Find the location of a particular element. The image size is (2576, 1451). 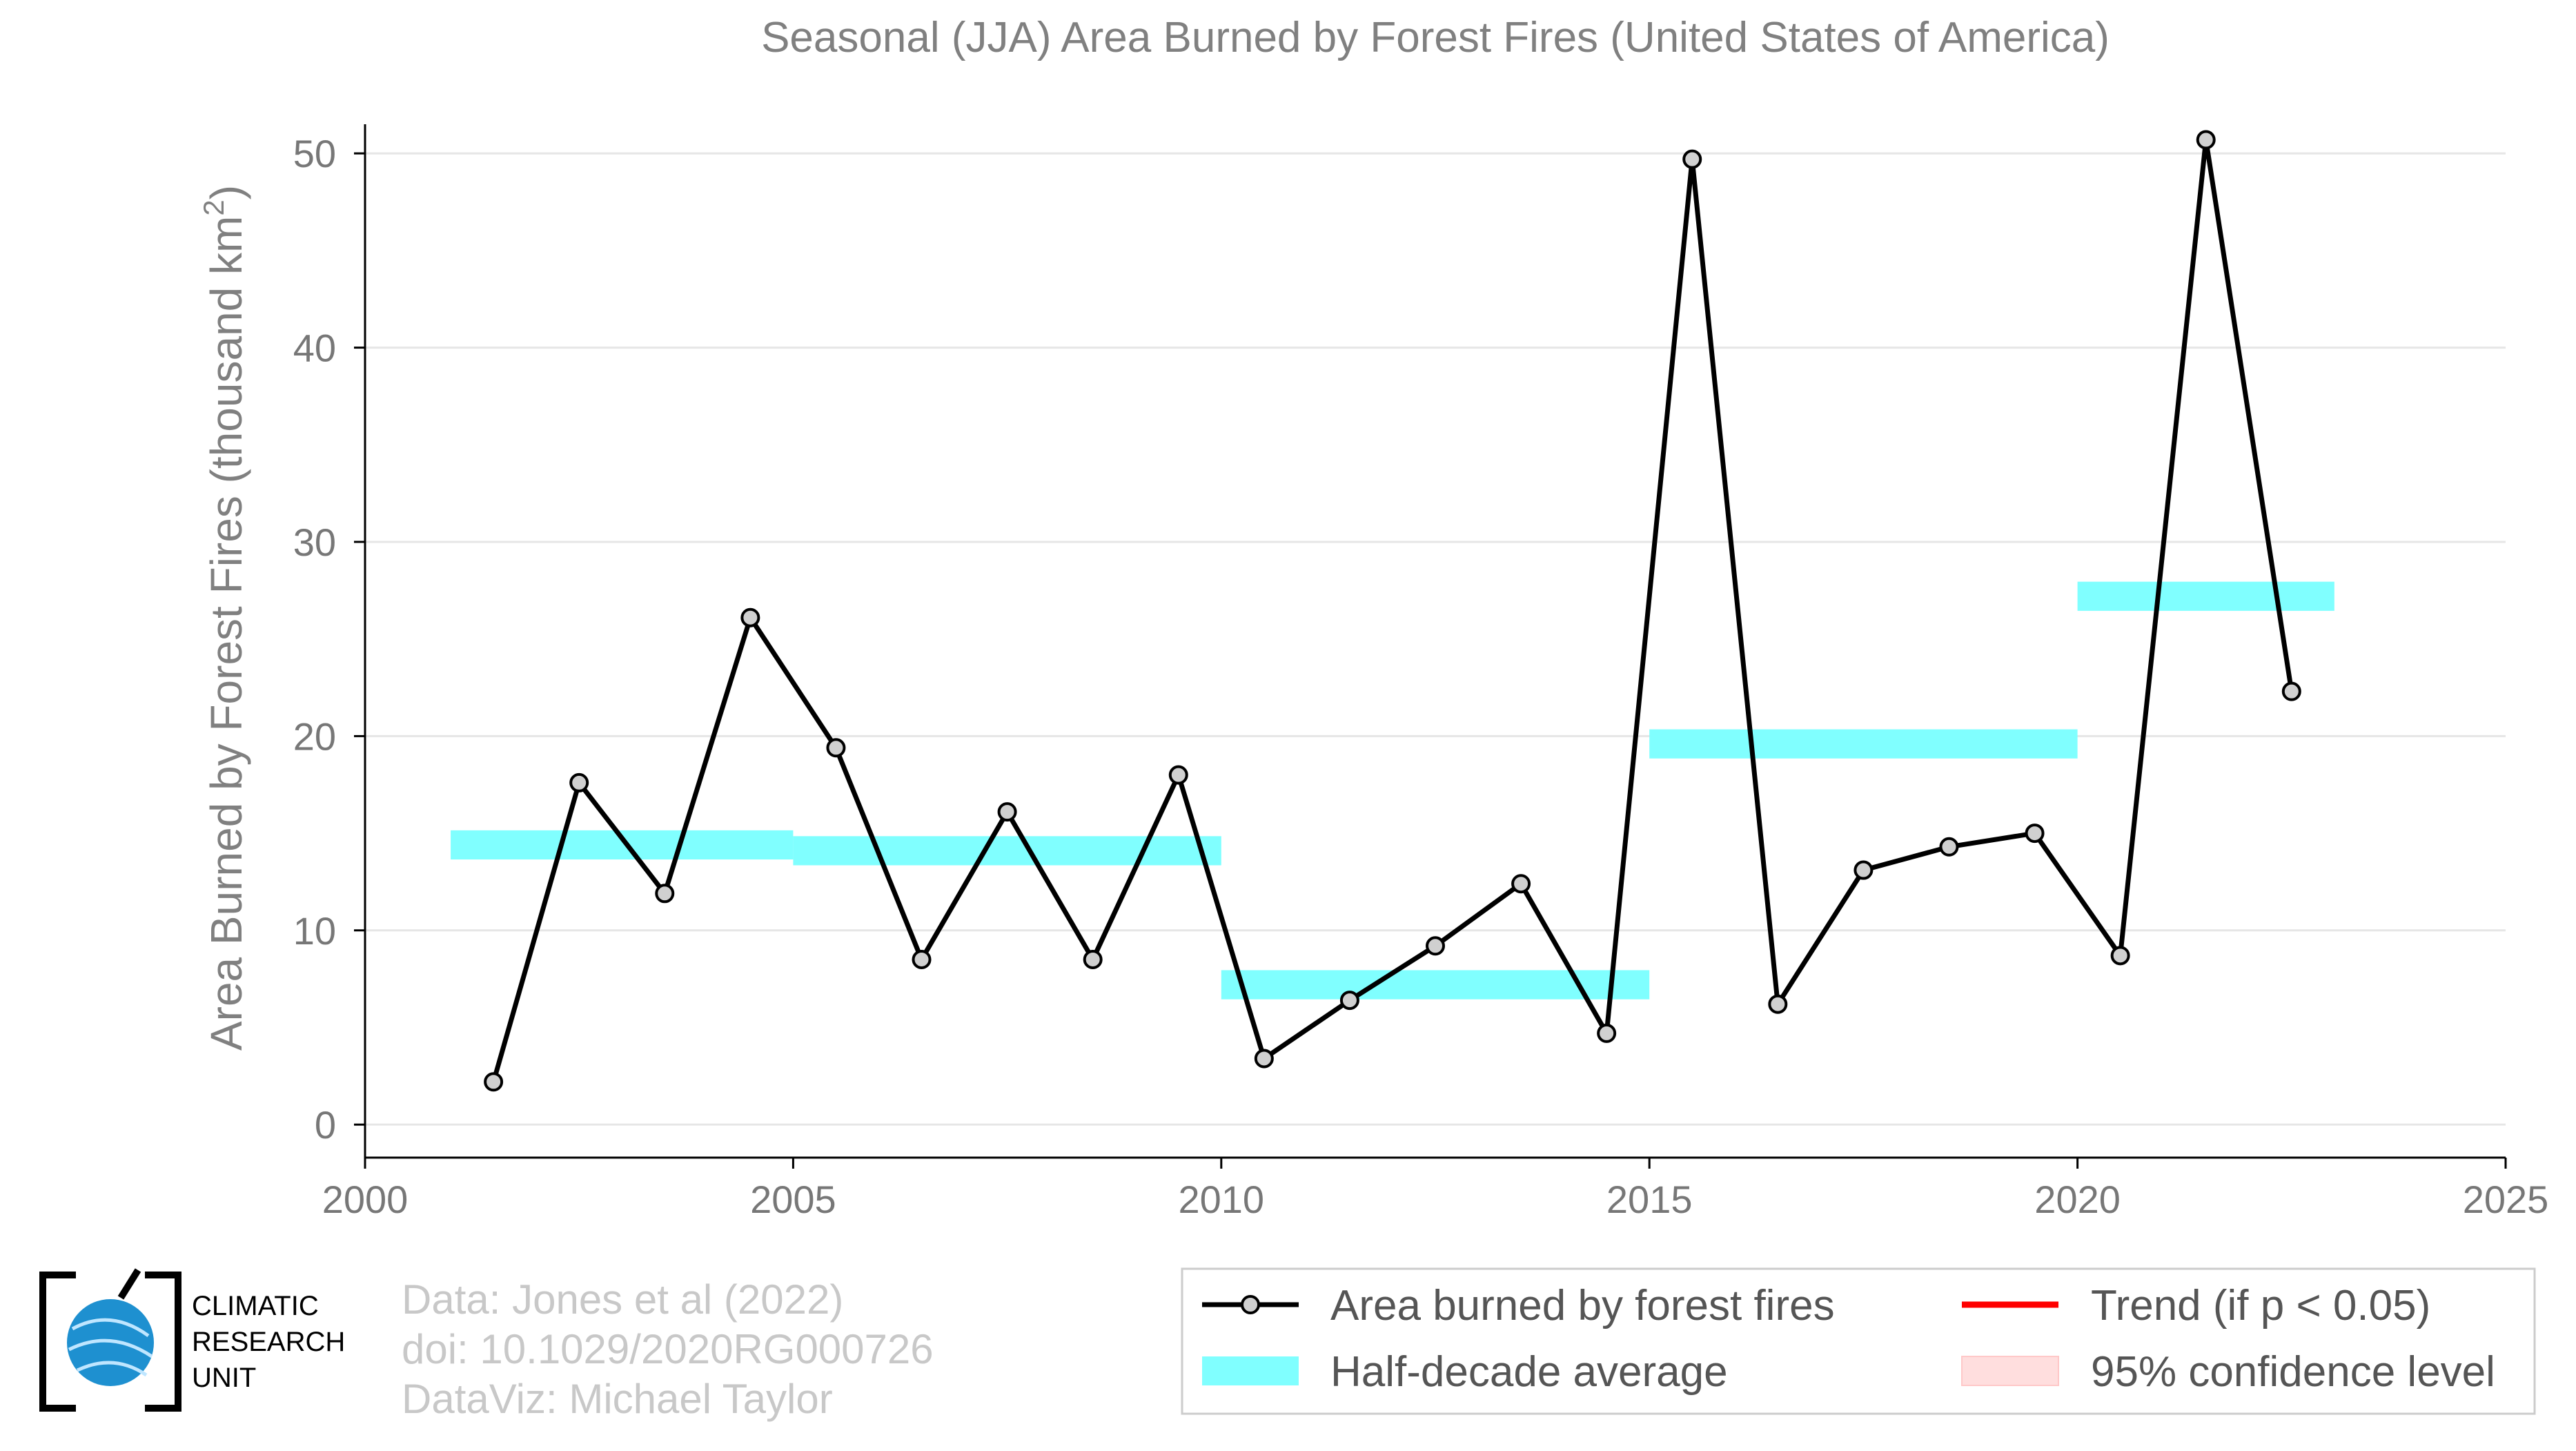

logo-text-line2: RESEARCH is located at coordinates (268, 1342).